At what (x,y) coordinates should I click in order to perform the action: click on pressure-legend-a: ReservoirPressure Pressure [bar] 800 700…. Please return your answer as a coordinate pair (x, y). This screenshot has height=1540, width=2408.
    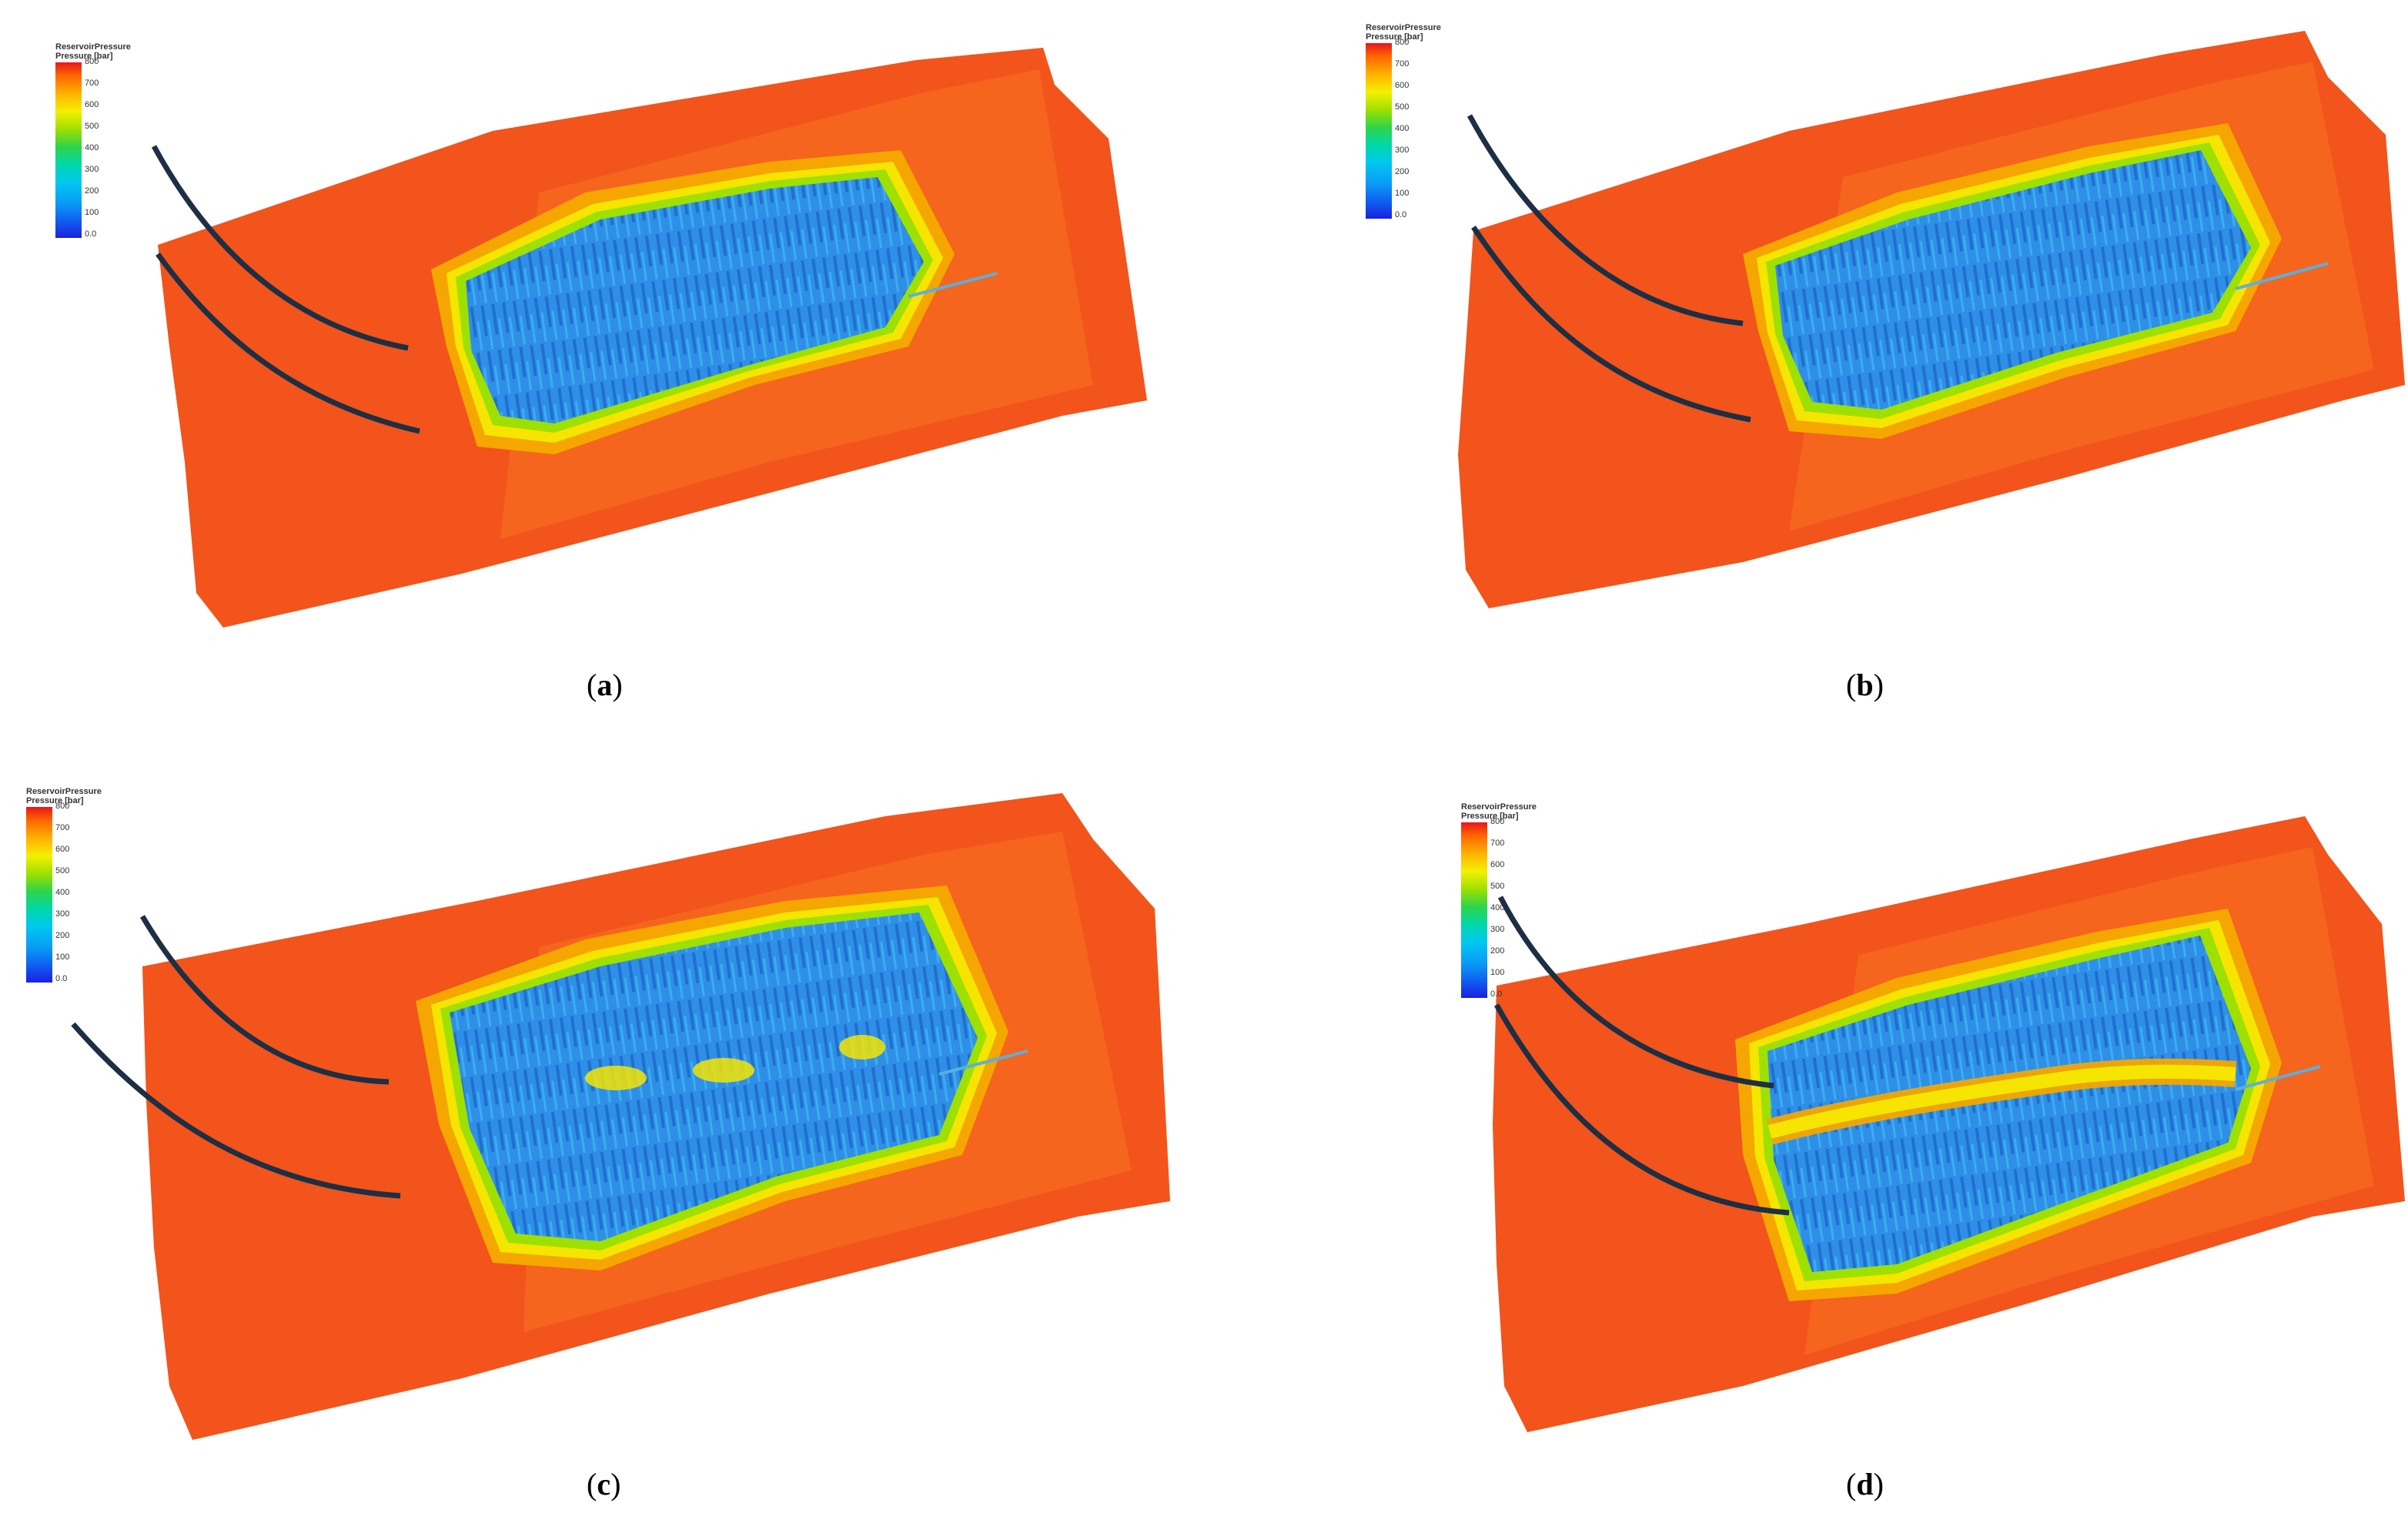
    Looking at the image, I should click on (93, 140).